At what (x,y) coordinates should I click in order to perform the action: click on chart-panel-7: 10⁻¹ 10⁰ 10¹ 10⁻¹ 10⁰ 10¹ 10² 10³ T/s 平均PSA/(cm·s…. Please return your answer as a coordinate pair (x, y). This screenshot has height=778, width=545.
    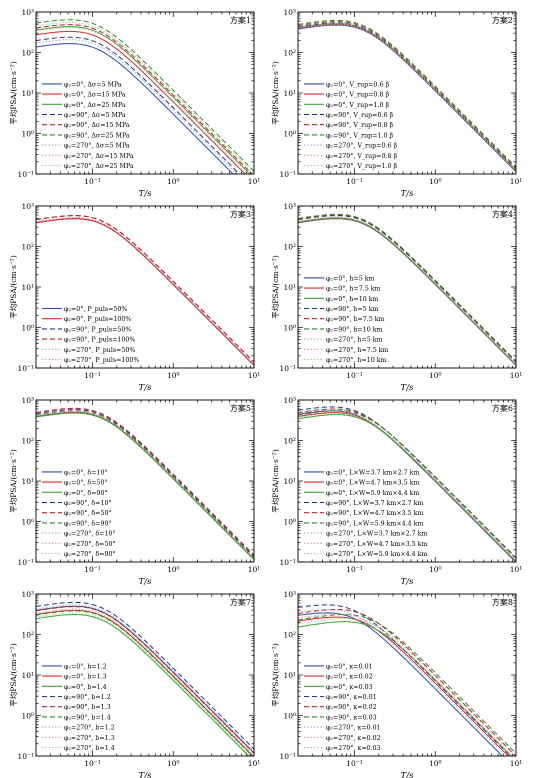
    Looking at the image, I should click on (134, 684).